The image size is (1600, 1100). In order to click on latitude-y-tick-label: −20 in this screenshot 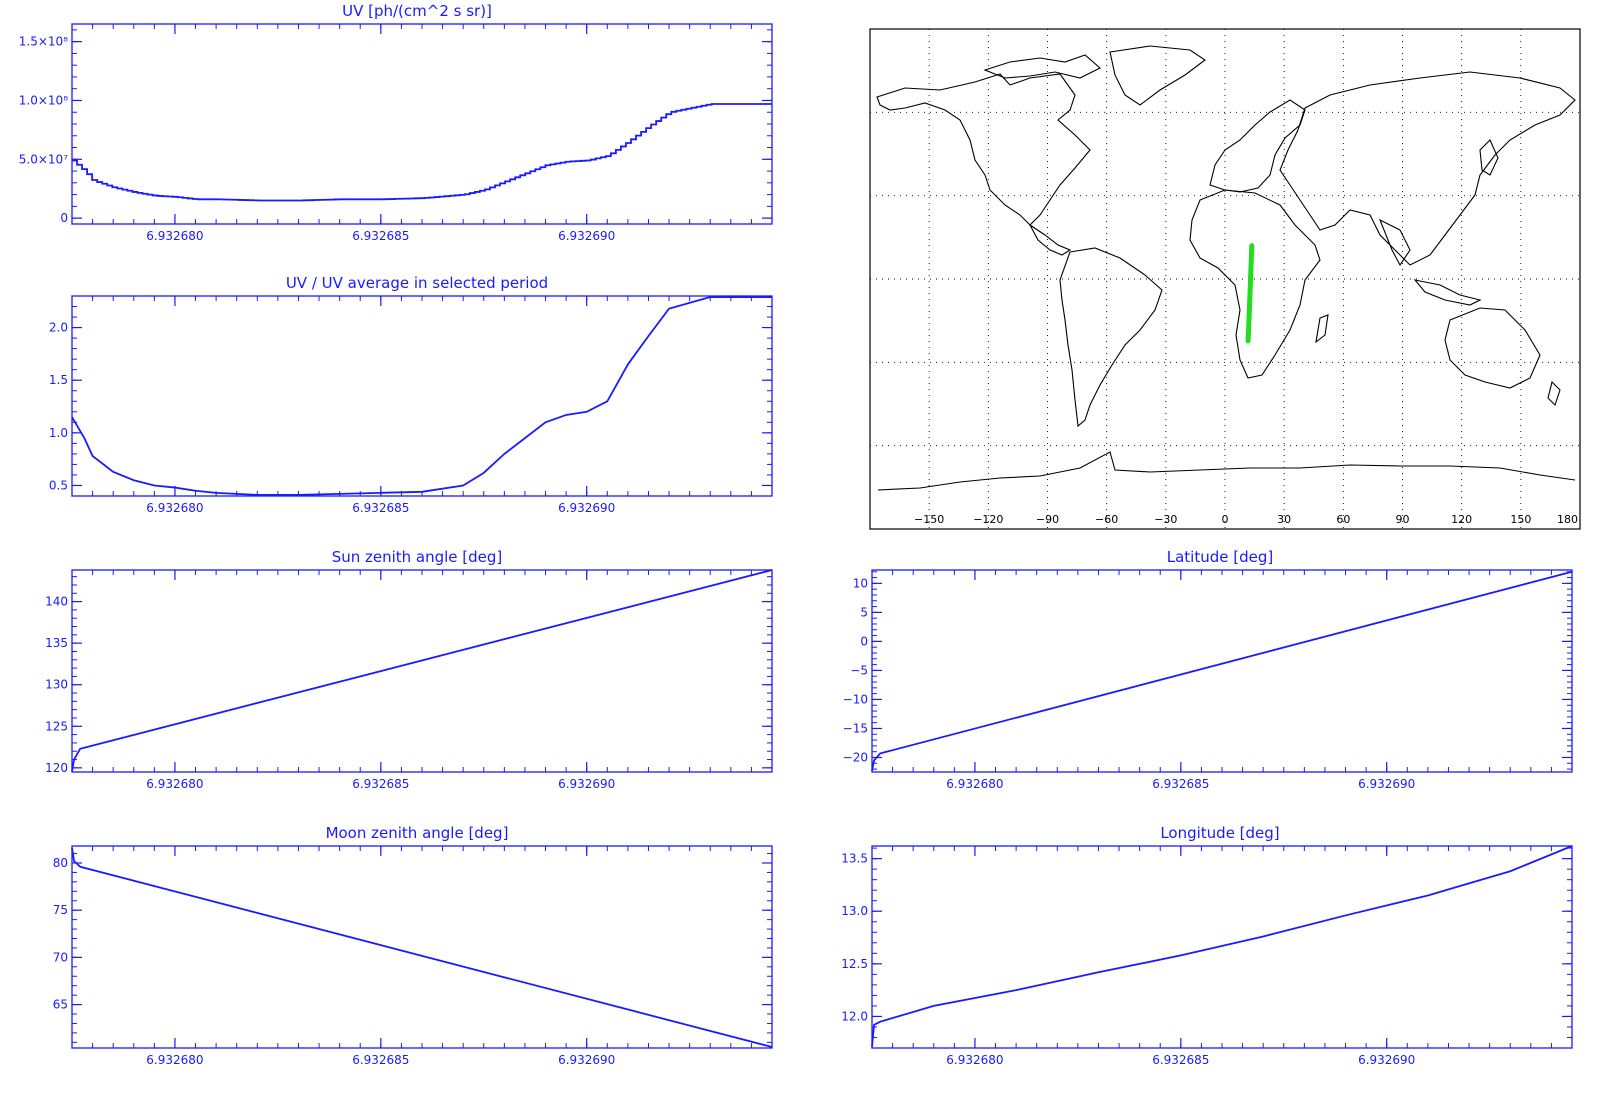, I will do `click(855, 757)`.